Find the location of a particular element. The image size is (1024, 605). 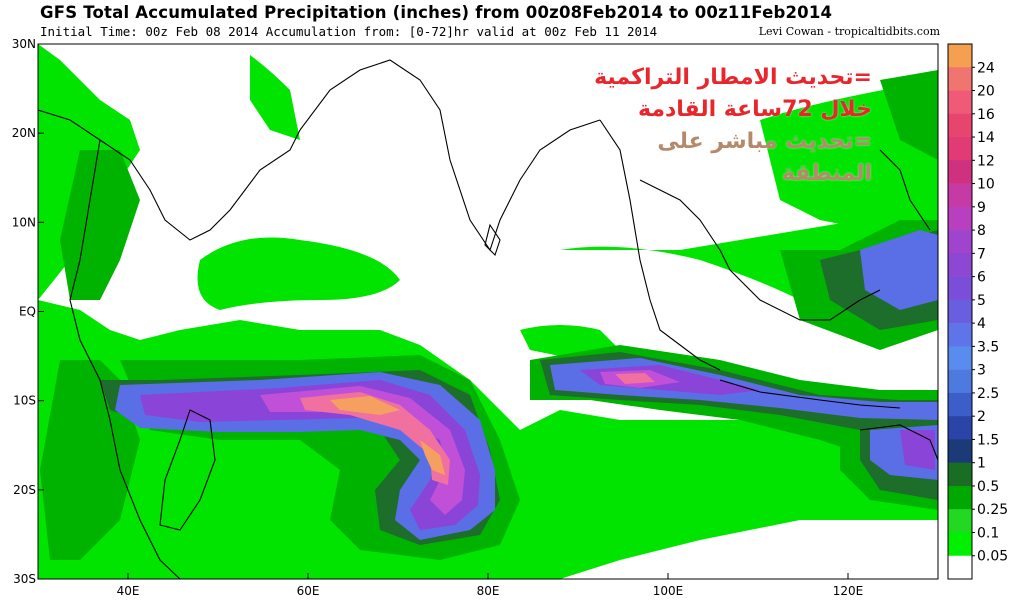

colorbar-label: 4 is located at coordinates (981, 324).